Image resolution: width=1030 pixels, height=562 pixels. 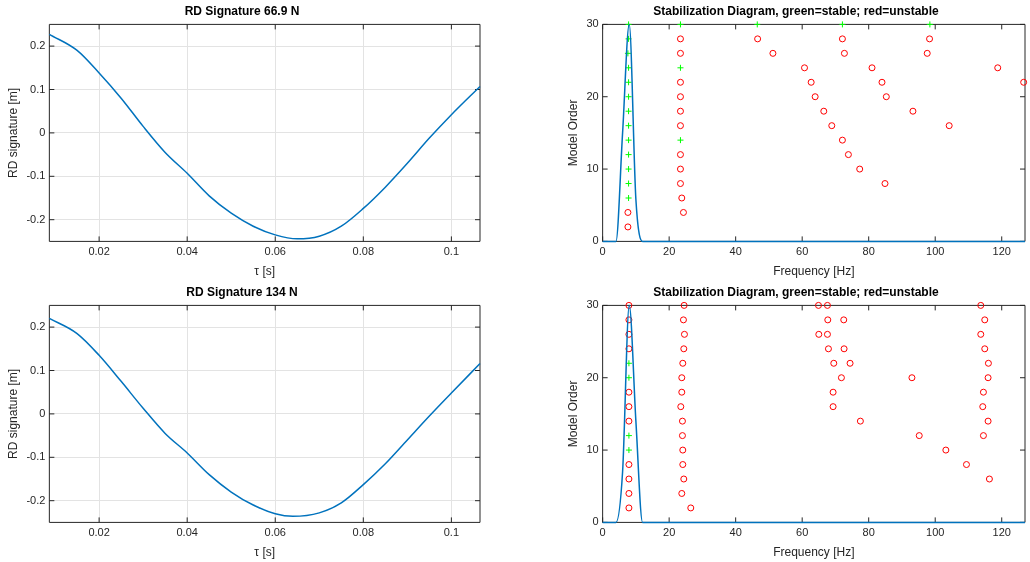 I want to click on x-axis-title: τ [s], so click(x=265, y=552).